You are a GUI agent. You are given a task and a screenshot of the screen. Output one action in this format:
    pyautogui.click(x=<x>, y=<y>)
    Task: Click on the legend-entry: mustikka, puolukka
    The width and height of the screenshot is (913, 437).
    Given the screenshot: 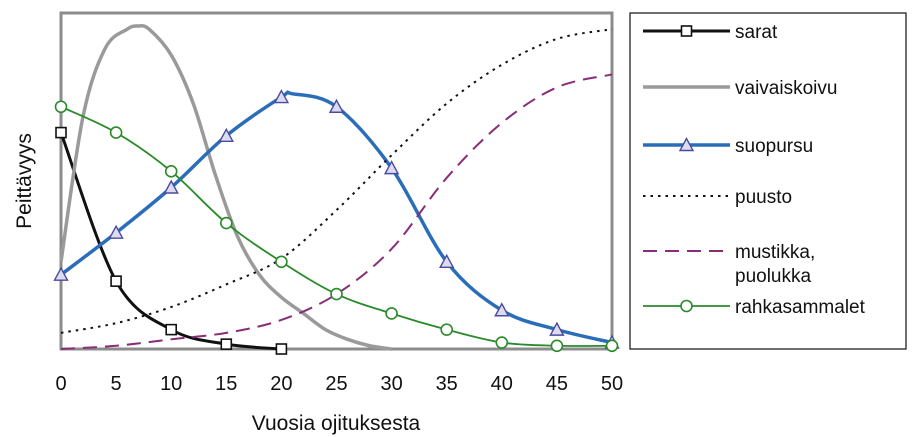 What is the action you would take?
    pyautogui.click(x=729, y=264)
    